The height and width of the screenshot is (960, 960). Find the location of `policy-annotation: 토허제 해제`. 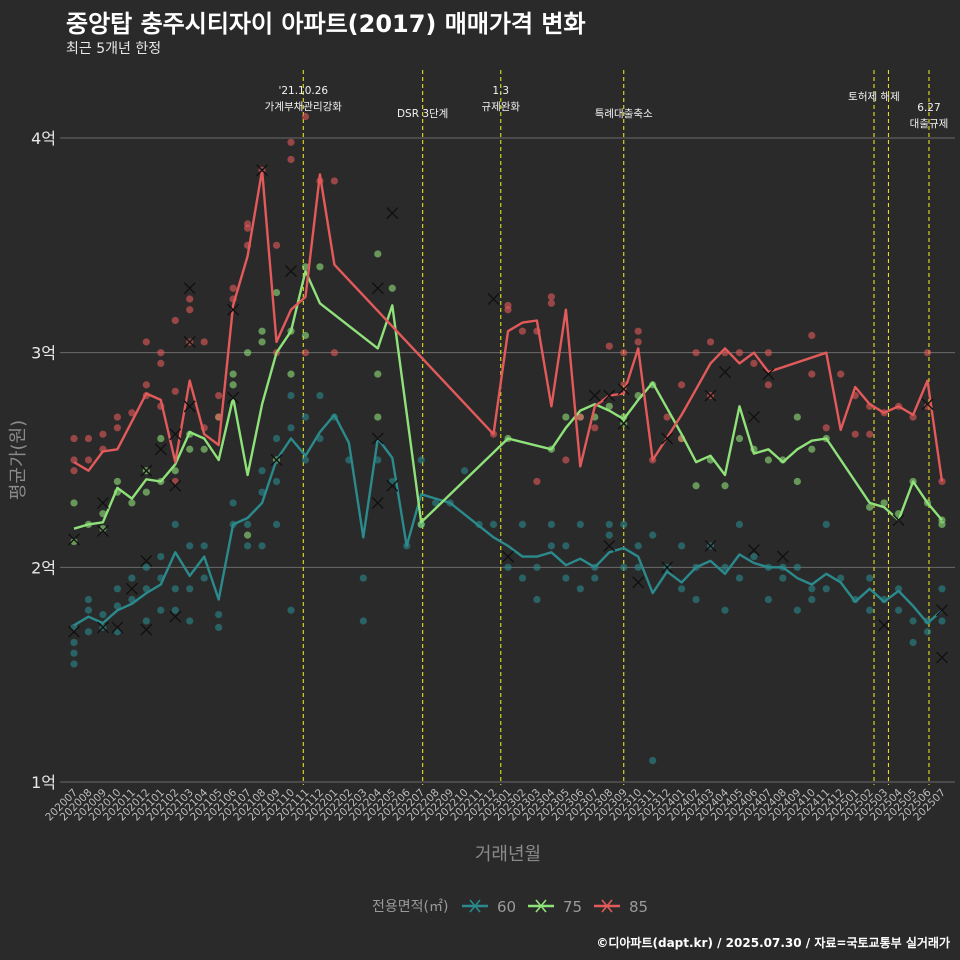

policy-annotation: 토허제 해제 is located at coordinates (874, 96).